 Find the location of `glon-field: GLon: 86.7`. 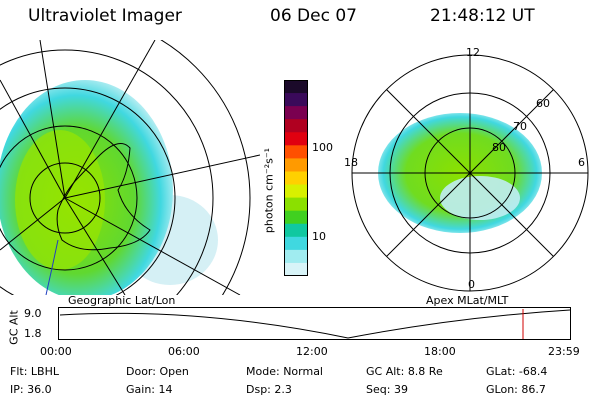

glon-field: GLon: 86.7 is located at coordinates (516, 389).